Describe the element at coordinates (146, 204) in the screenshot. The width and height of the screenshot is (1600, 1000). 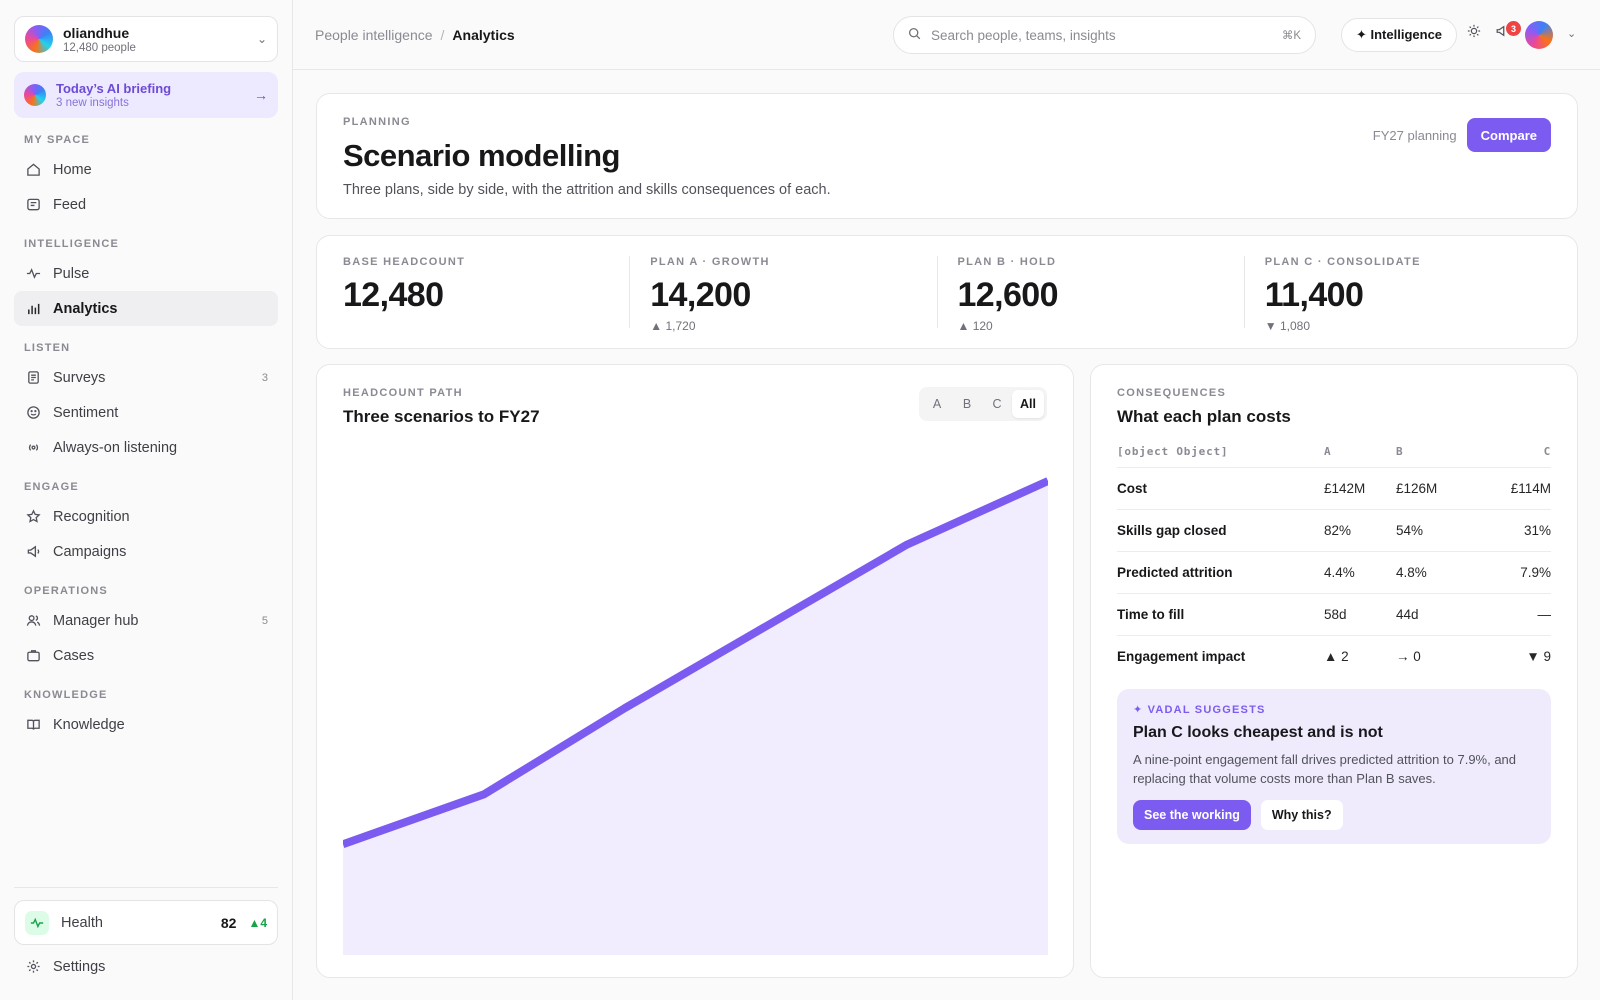
I see `sidebar-item-feed: Feed` at that location.